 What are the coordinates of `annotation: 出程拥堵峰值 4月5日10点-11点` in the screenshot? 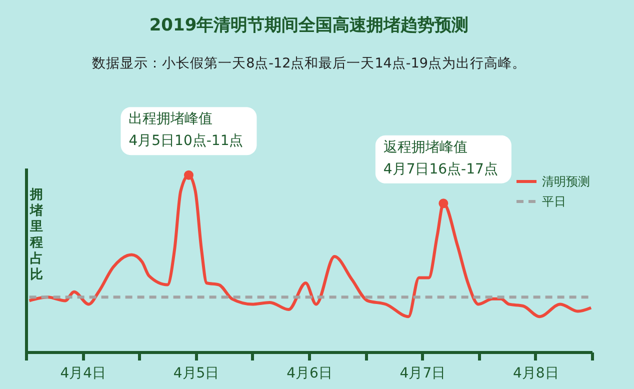 It's located at (186, 130).